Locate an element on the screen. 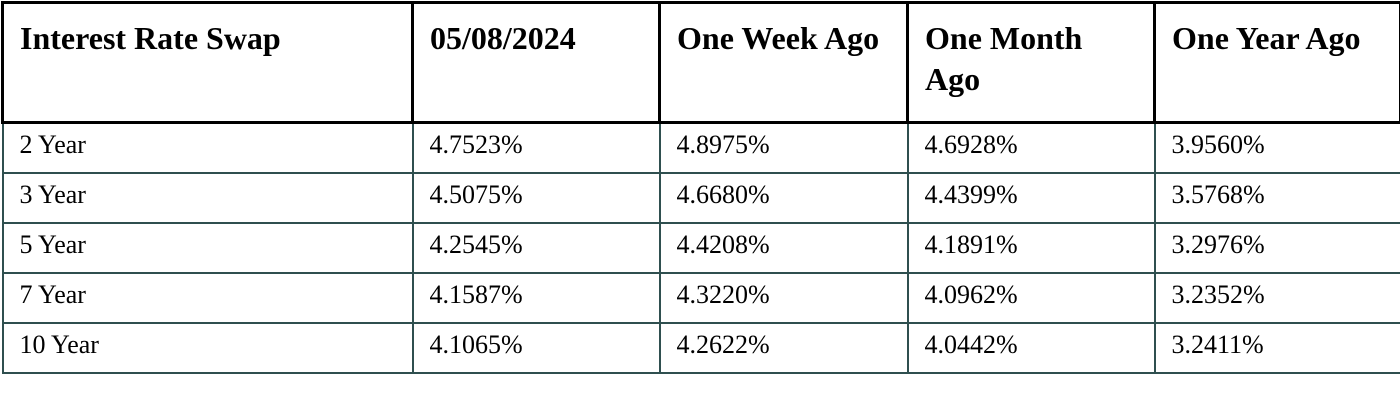 Image resolution: width=1400 pixels, height=400 pixels. rate-cell: 4.0442% is located at coordinates (1031, 347).